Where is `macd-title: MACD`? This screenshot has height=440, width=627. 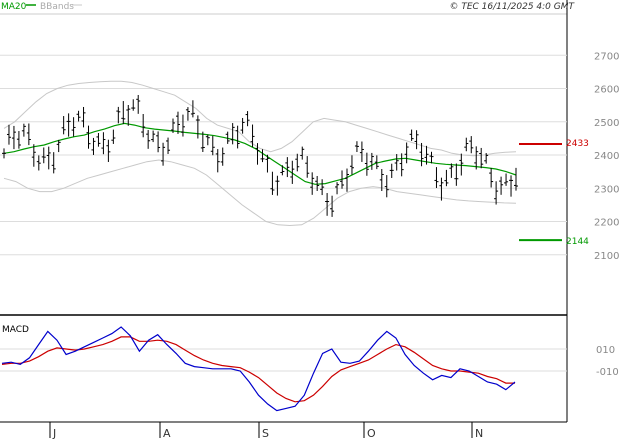 macd-title: MACD is located at coordinates (15, 330).